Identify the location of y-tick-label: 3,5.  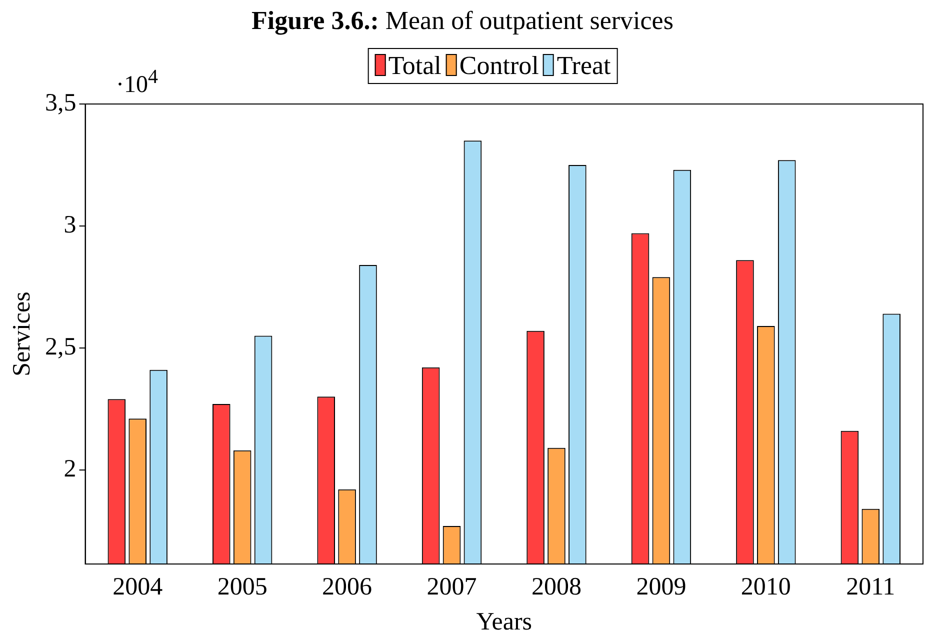
(60, 103).